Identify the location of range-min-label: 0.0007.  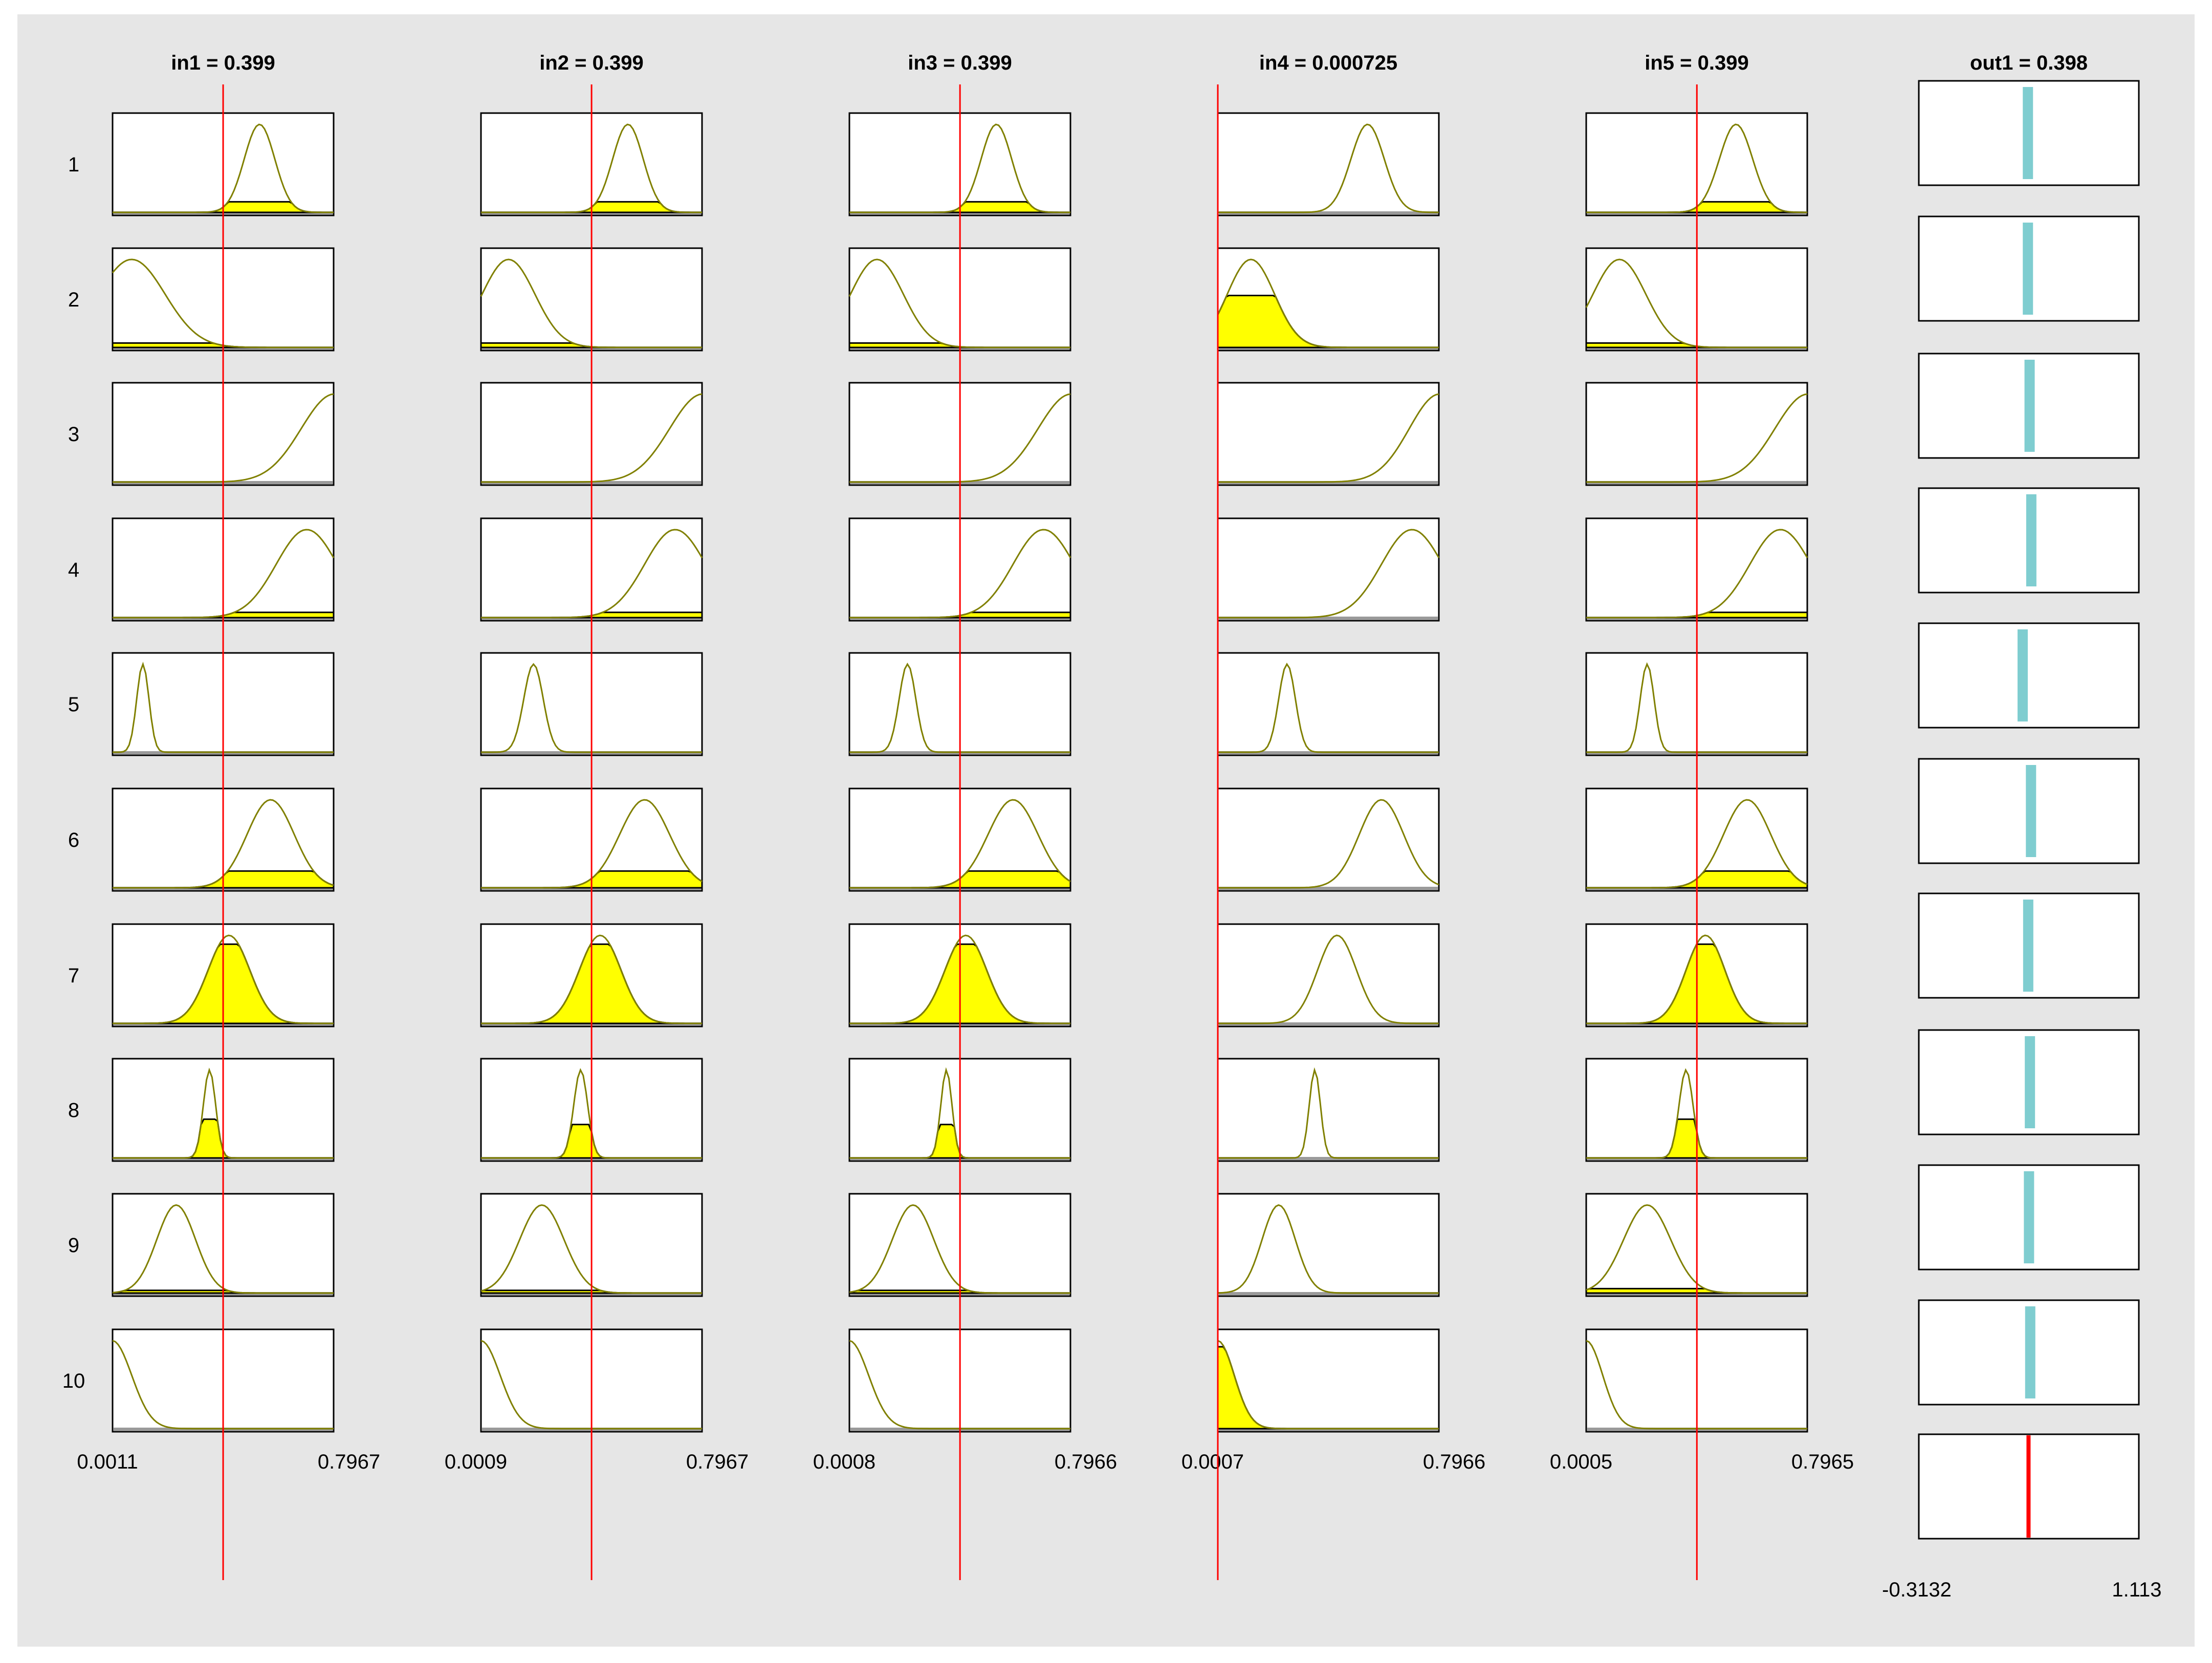
(1212, 1462).